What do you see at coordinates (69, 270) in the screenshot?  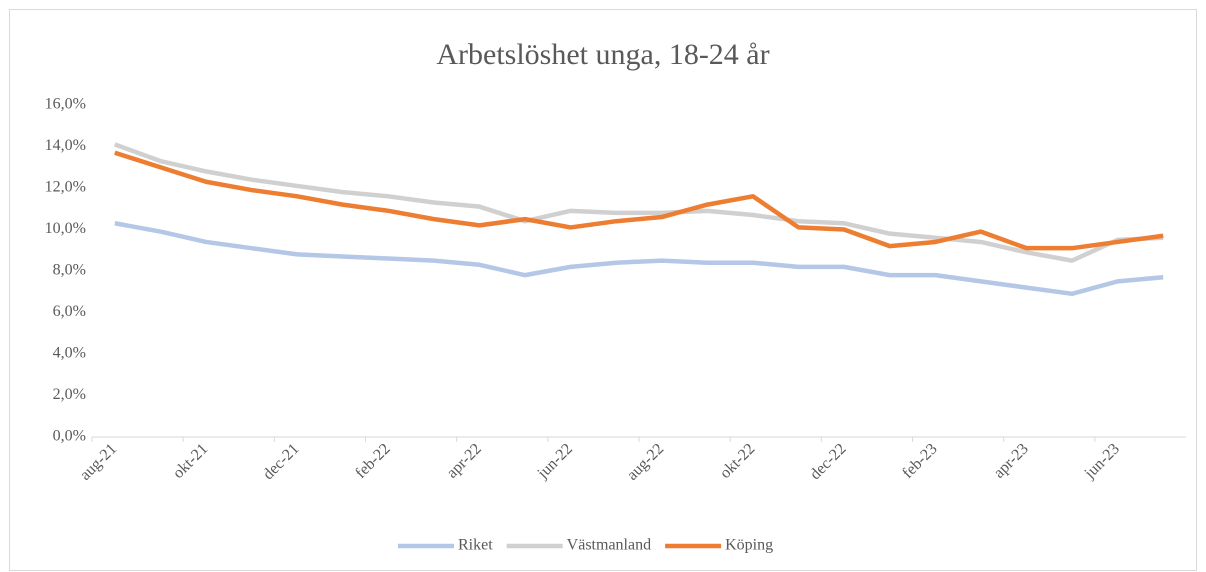 I see `y-tick-label: 8,0%` at bounding box center [69, 270].